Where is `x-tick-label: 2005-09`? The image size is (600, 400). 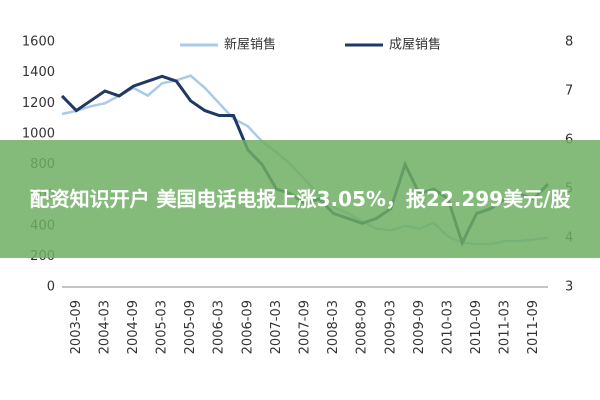 x-tick-label: 2005-09 is located at coordinates (190, 327).